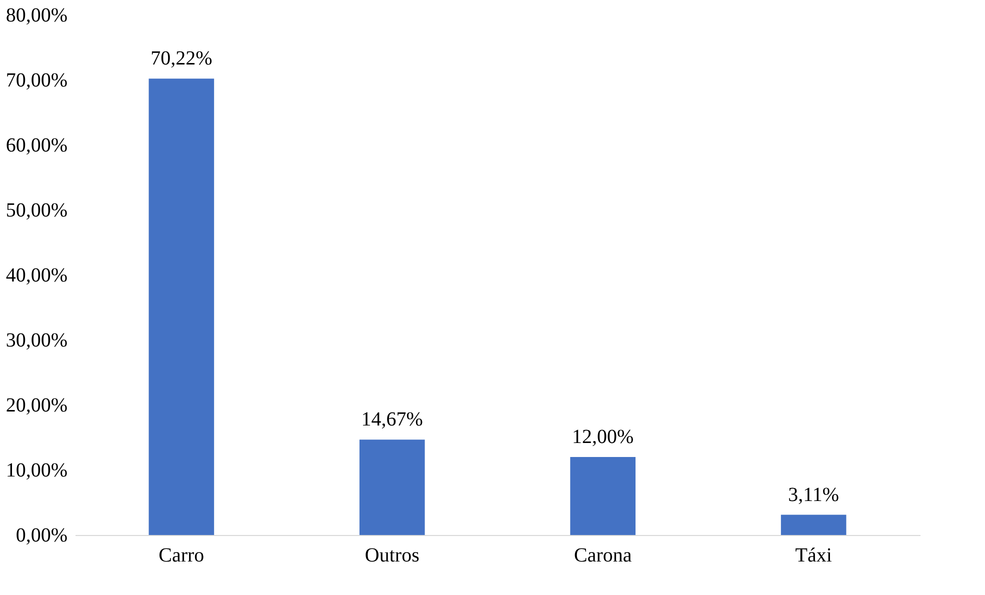  I want to click on data-label: 70,22%, so click(181, 59).